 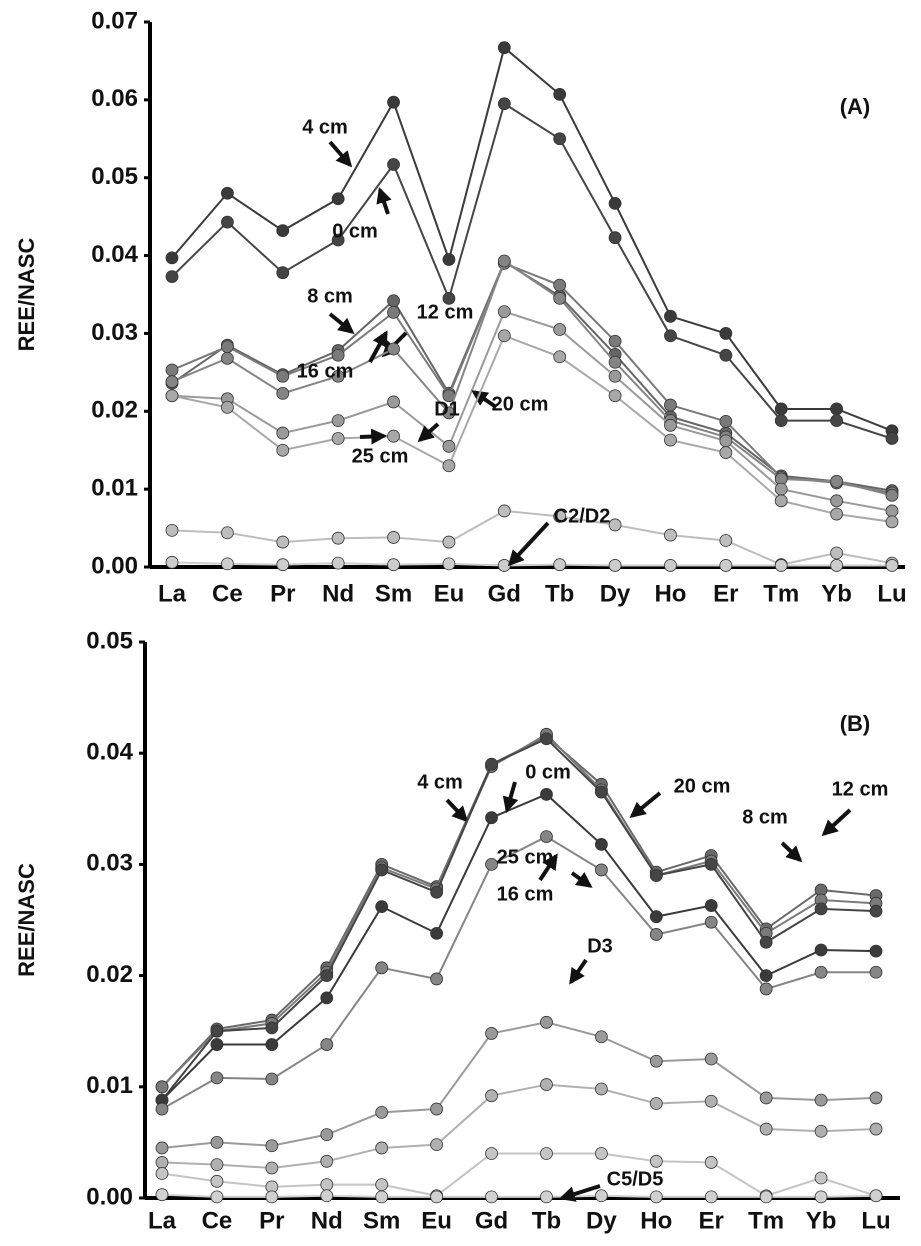 What do you see at coordinates (525, 894) in the screenshot?
I see `series-label: 16 cm` at bounding box center [525, 894].